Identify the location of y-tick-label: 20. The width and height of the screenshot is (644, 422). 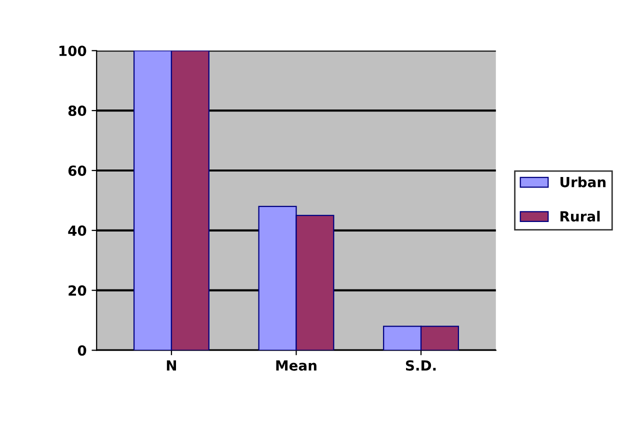
(77, 290).